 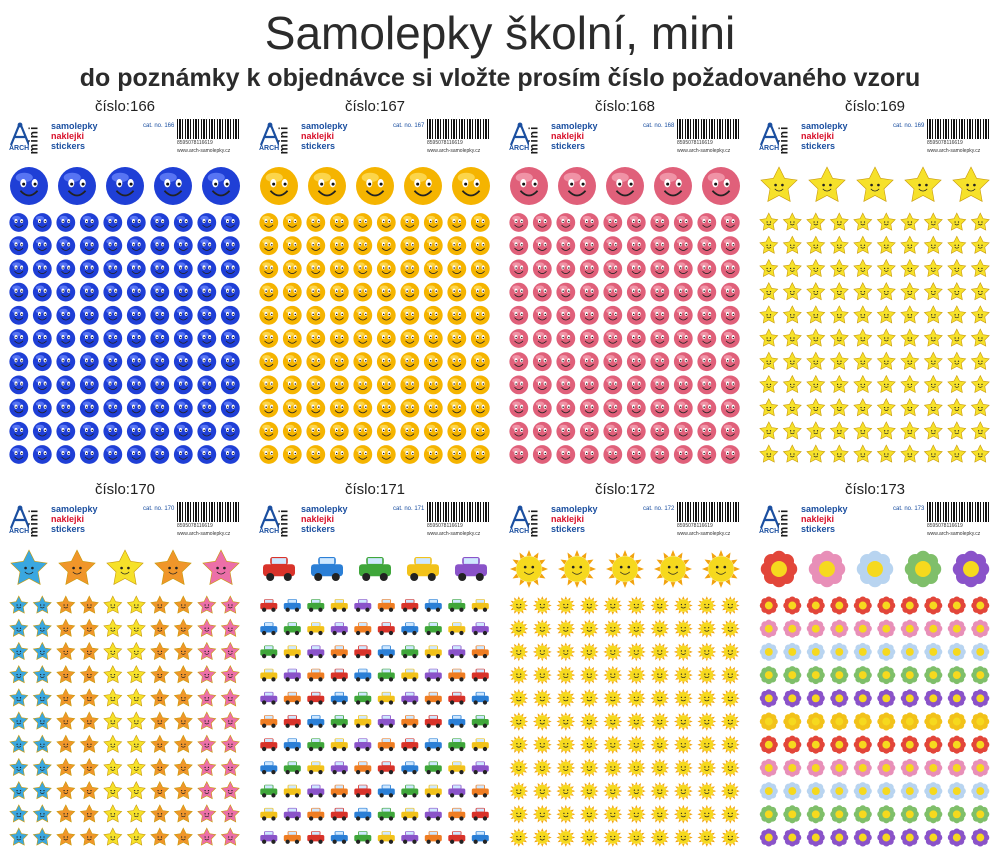 I want to click on brand-text: samolepky naklejki stickers, so click(x=74, y=519).